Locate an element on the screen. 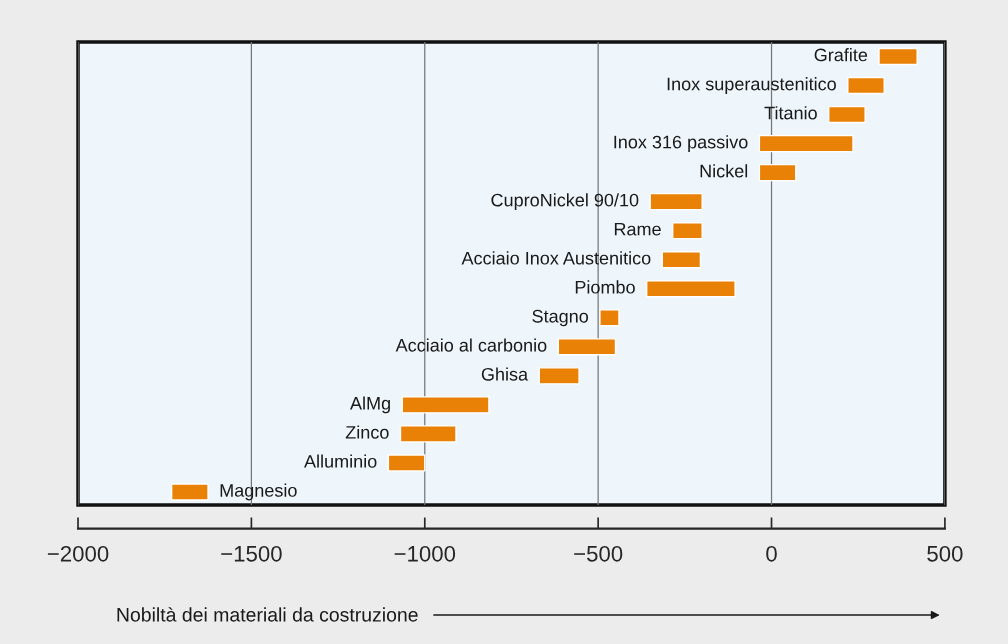  x-tick-label: −1000 is located at coordinates (425, 553).